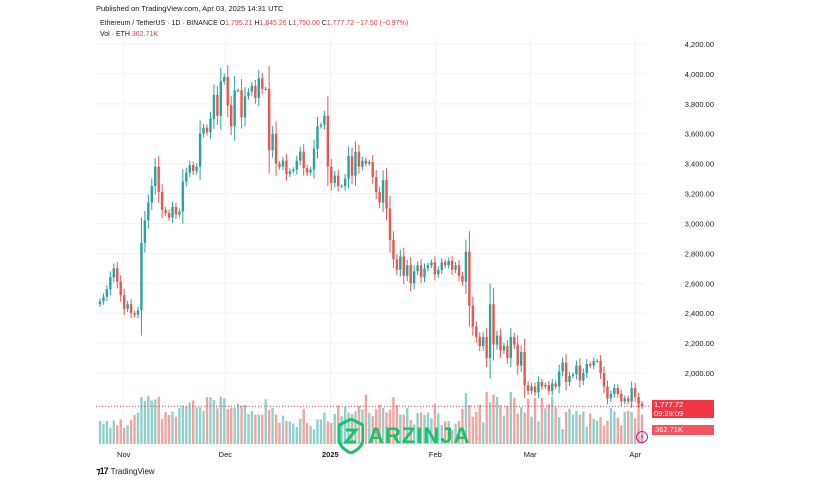 The width and height of the screenshot is (816, 487). I want to click on price-tick-label: 2,000.00, so click(699, 373).